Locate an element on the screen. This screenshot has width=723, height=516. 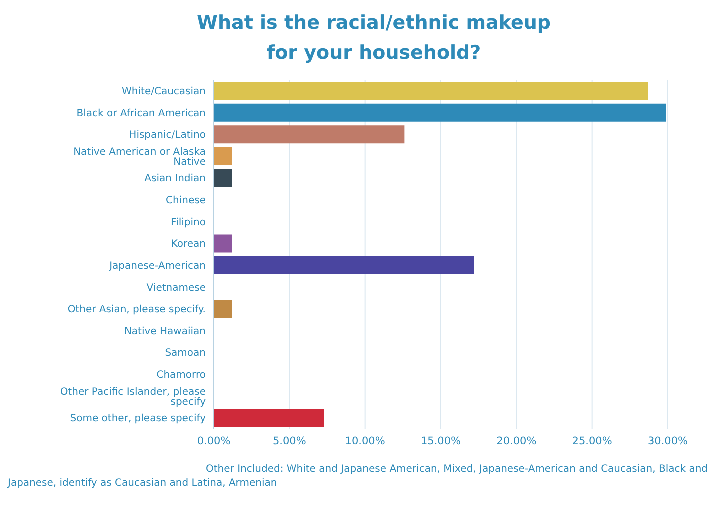
y-tick-label: Japanese-American is located at coordinates (157, 266).